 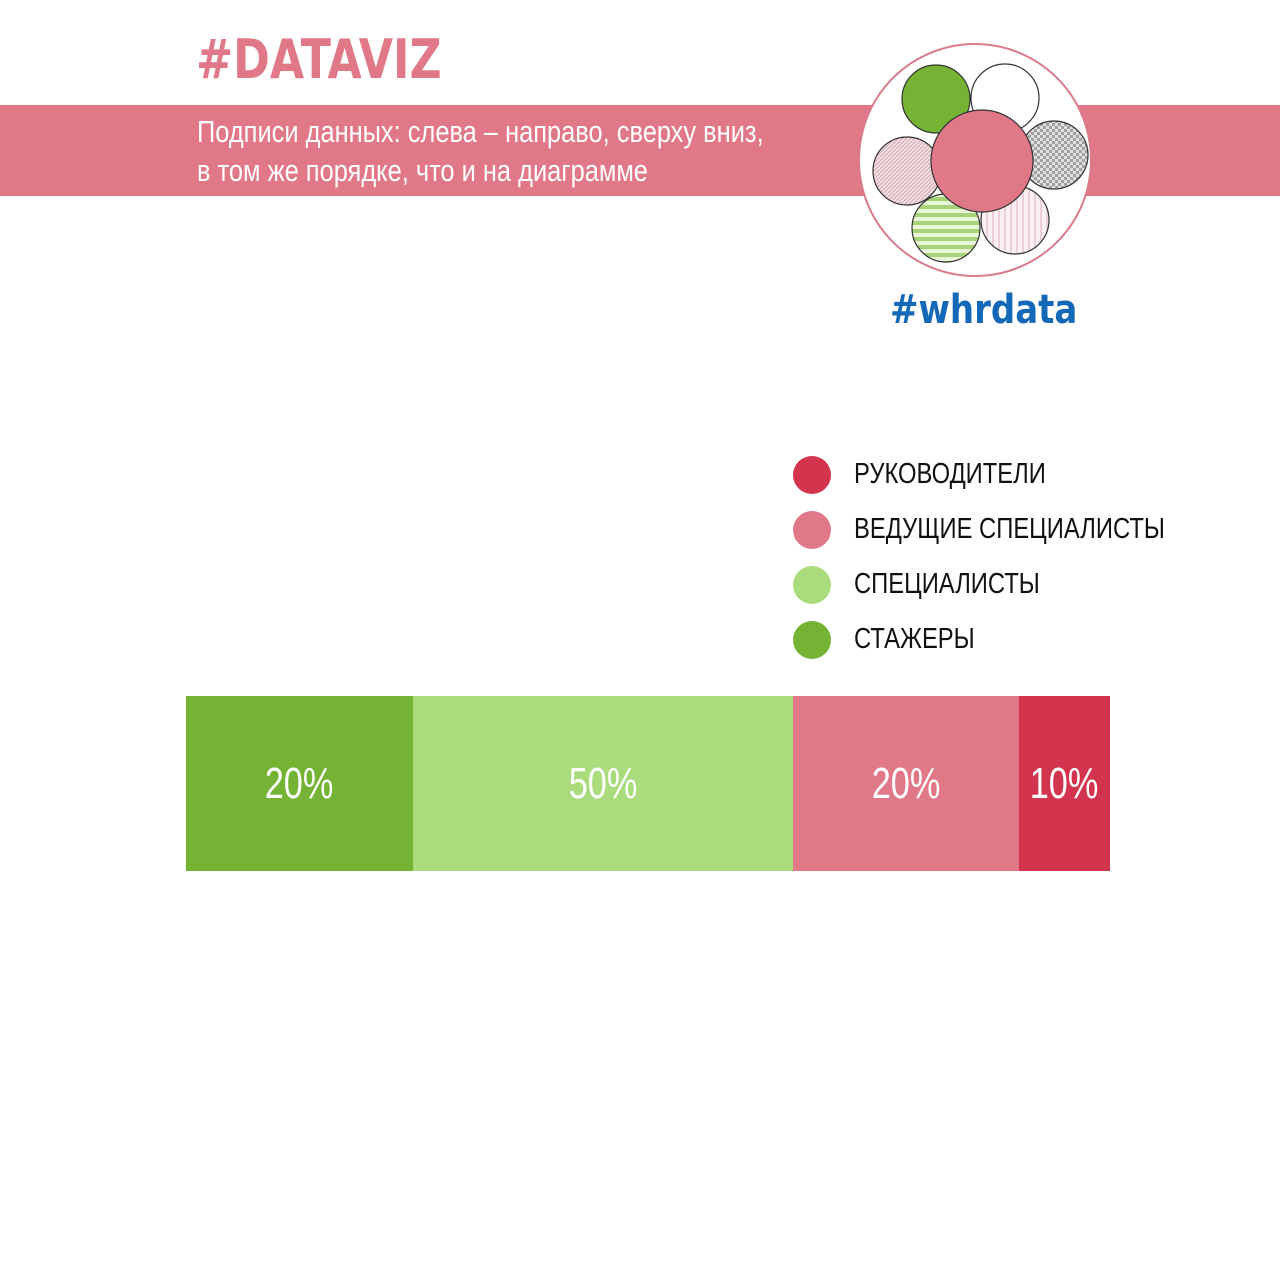 I want to click on flower-logo, so click(x=975, y=160).